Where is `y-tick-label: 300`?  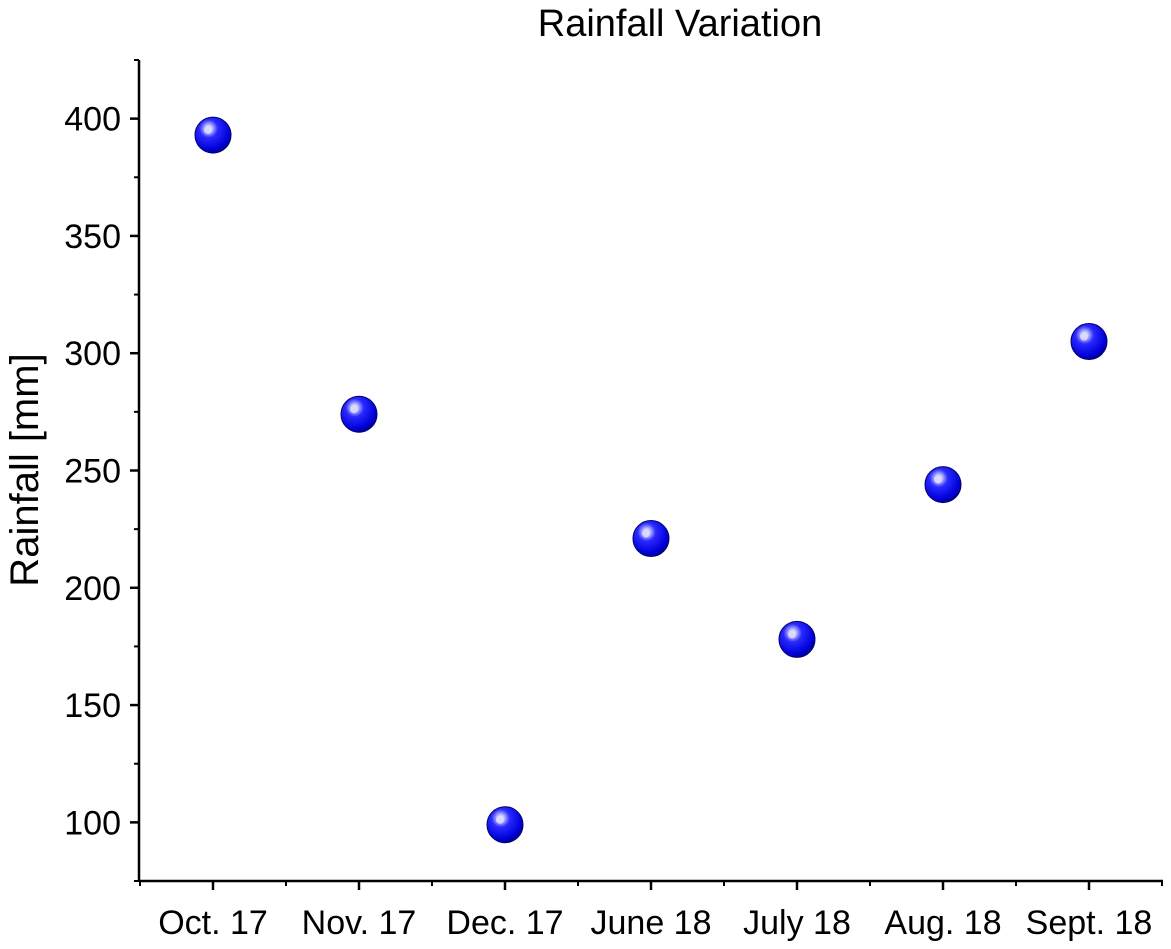
y-tick-label: 300 is located at coordinates (92, 354).